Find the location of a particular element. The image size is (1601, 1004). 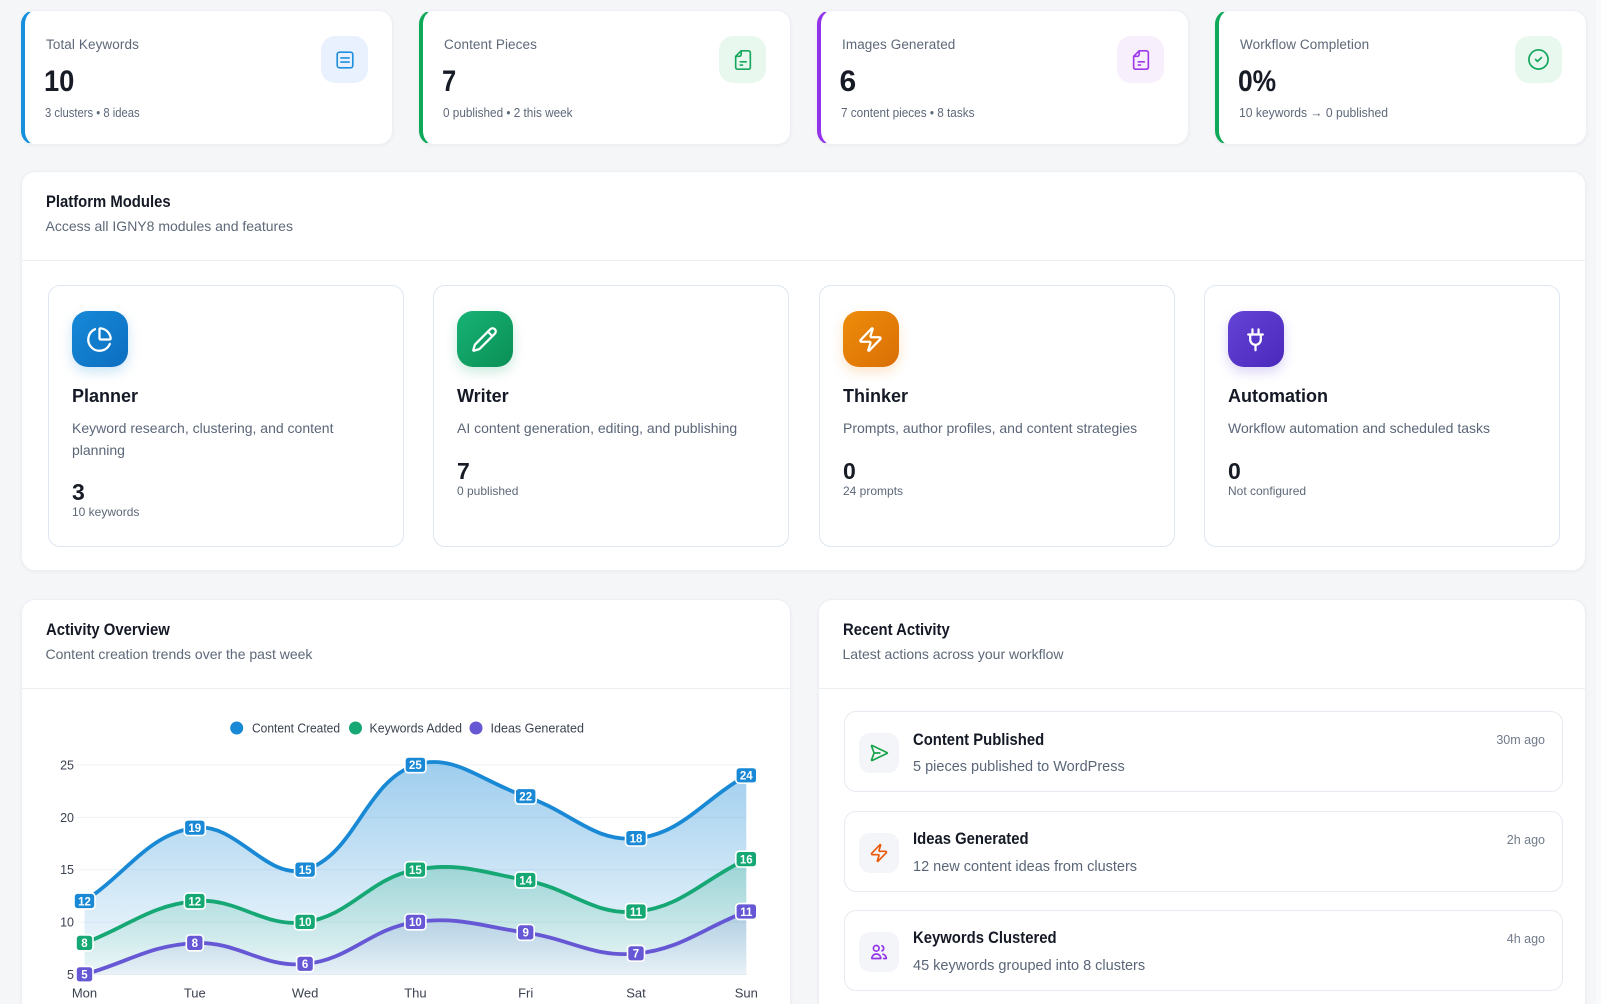

svg-text: Keywords Added is located at coordinates (416, 728).